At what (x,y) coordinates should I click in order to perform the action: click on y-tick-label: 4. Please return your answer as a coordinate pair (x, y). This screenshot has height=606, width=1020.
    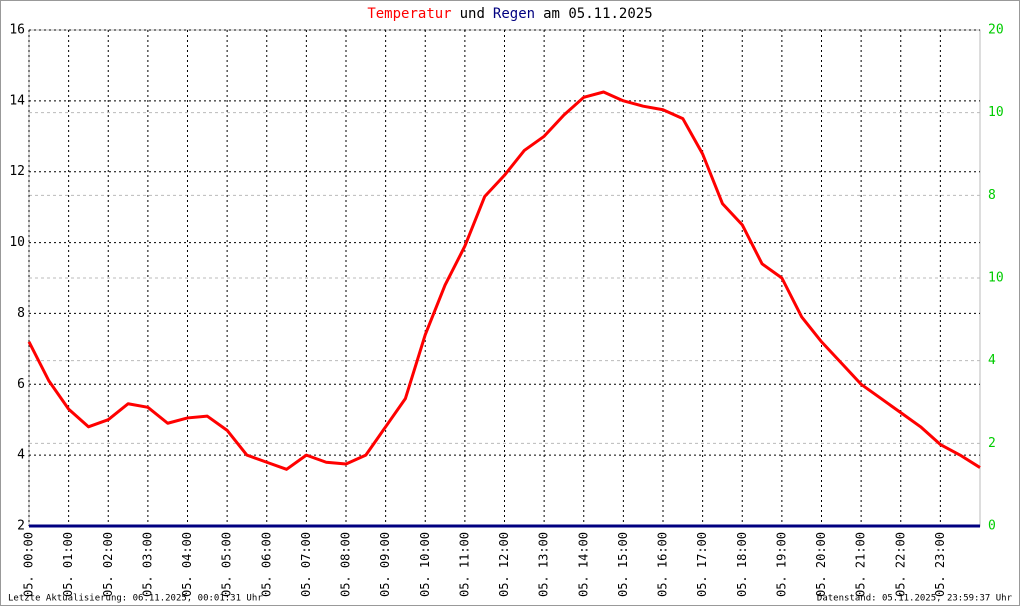
    Looking at the image, I should click on (21, 455).